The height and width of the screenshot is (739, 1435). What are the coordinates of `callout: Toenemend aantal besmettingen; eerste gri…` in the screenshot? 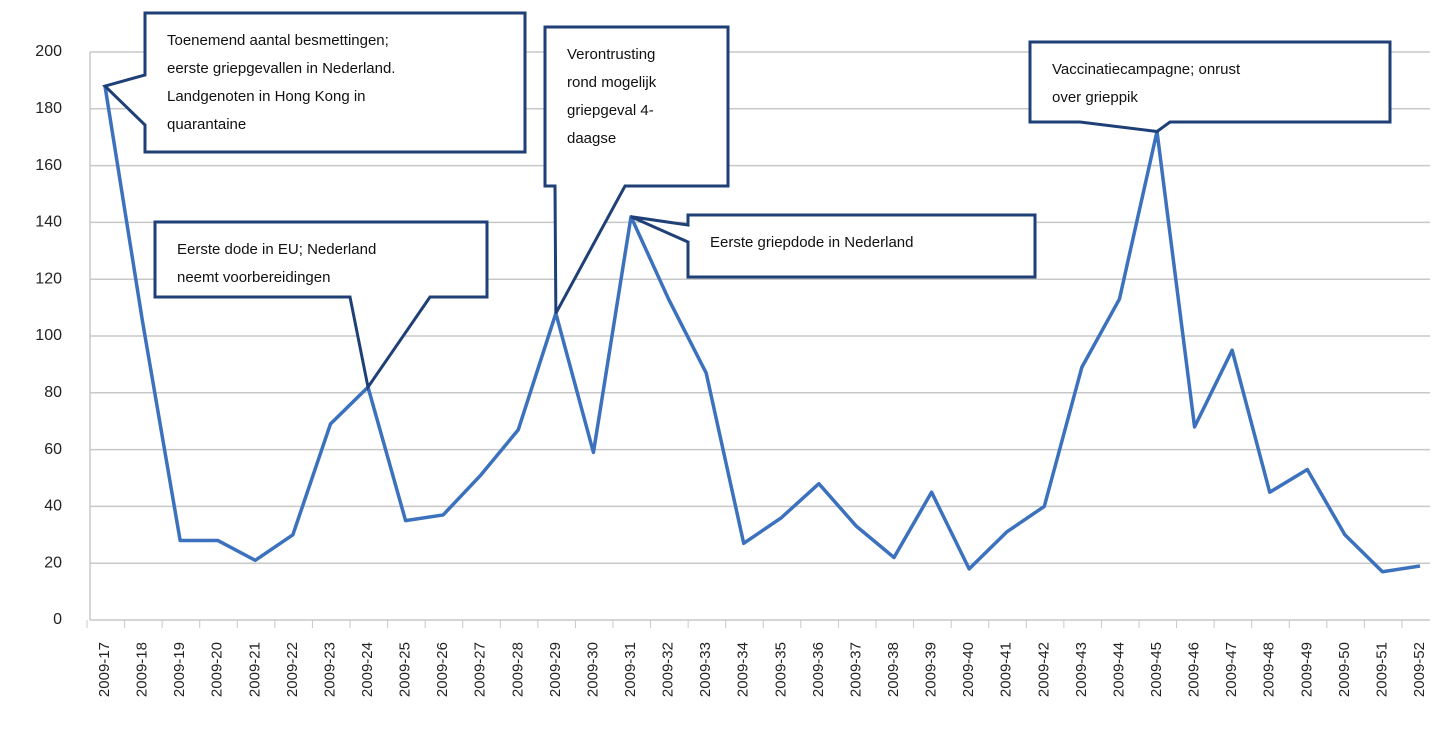 It's located at (314, 82).